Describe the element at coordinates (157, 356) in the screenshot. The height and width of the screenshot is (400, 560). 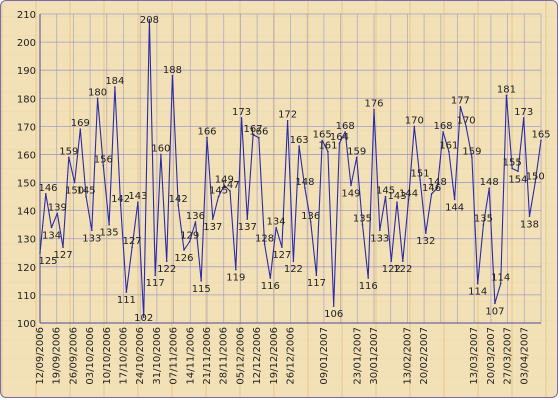
I see `x-tick-label: 31/10/2006` at that location.